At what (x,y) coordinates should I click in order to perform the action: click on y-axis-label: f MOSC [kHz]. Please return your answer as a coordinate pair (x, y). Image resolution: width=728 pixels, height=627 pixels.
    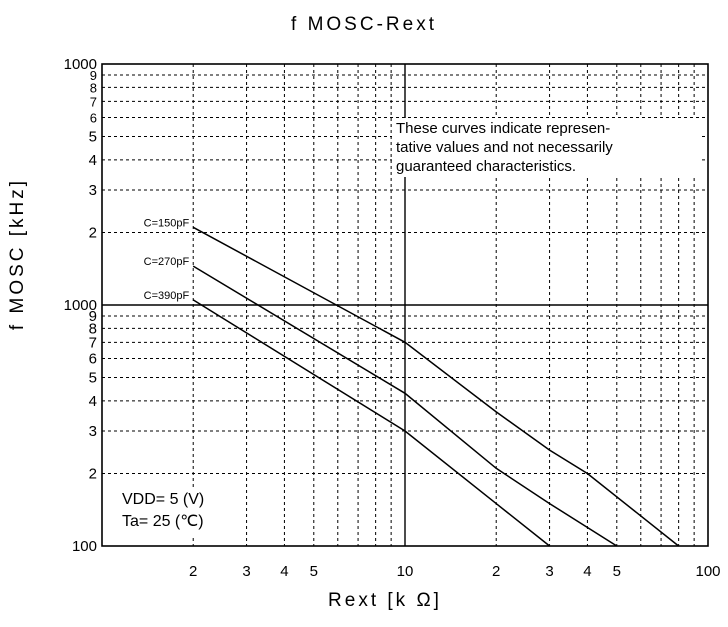
    Looking at the image, I should click on (17, 254).